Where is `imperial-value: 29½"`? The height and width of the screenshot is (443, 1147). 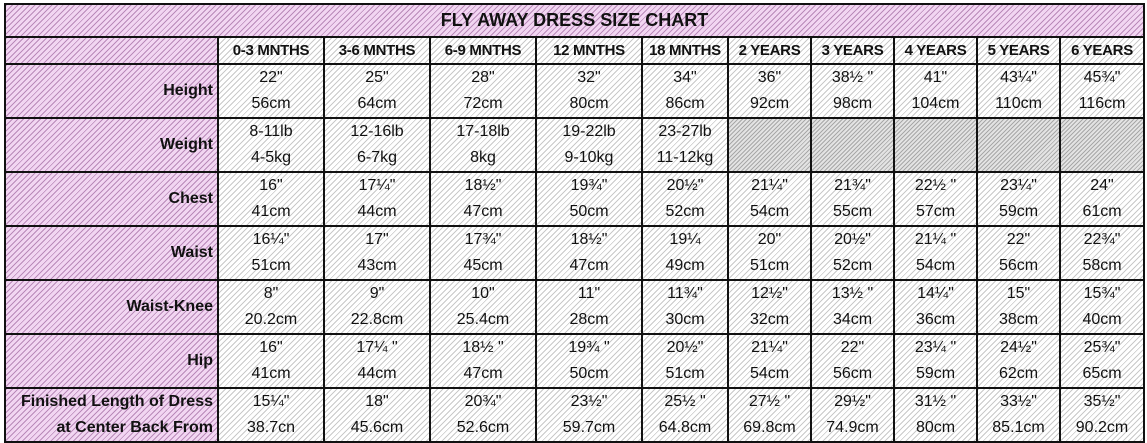
imperial-value: 29½" is located at coordinates (852, 401).